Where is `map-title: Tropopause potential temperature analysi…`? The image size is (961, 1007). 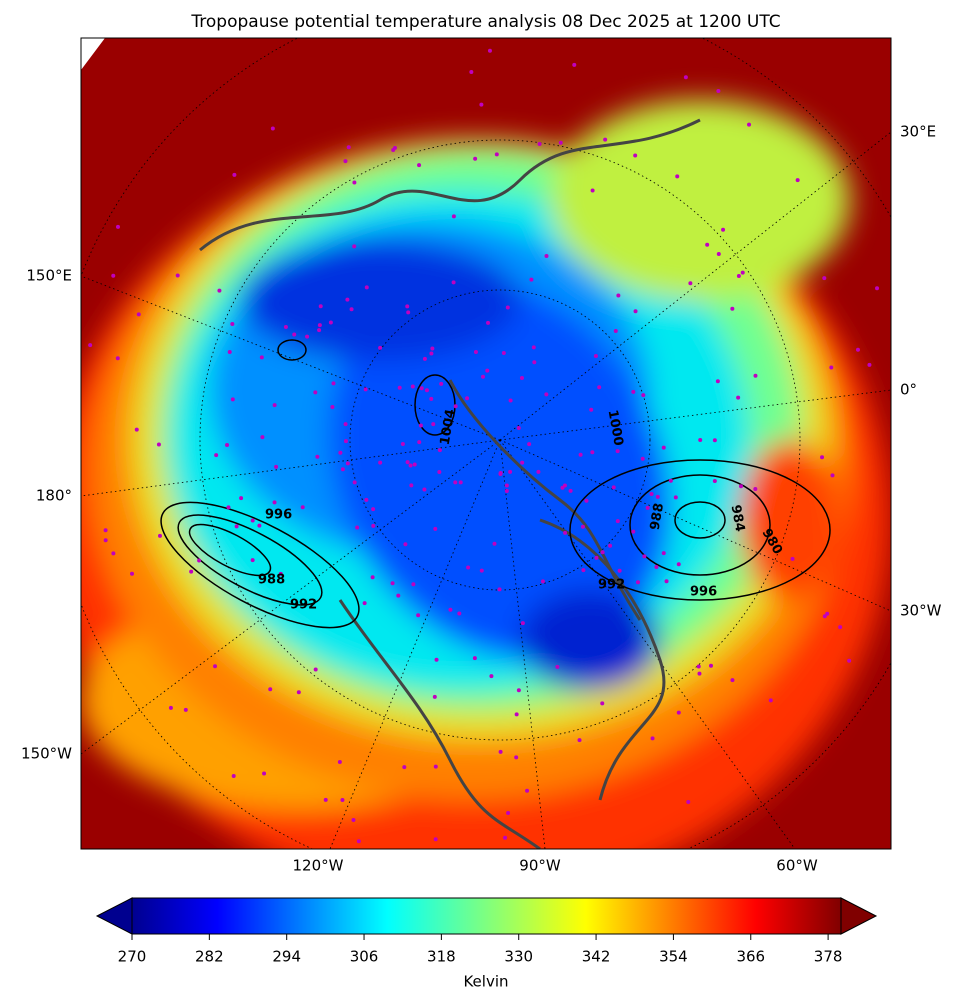 map-title: Tropopause potential temperature analysi… is located at coordinates (485, 22).